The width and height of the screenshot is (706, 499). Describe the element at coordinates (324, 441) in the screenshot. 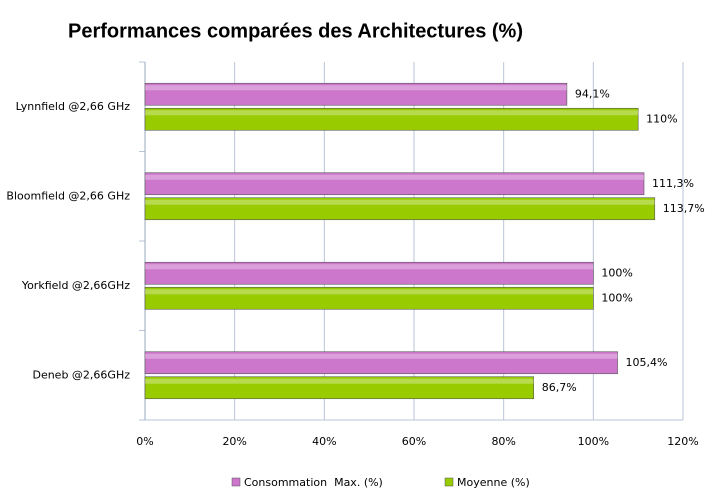

I see `x-tick-label: 40%` at that location.